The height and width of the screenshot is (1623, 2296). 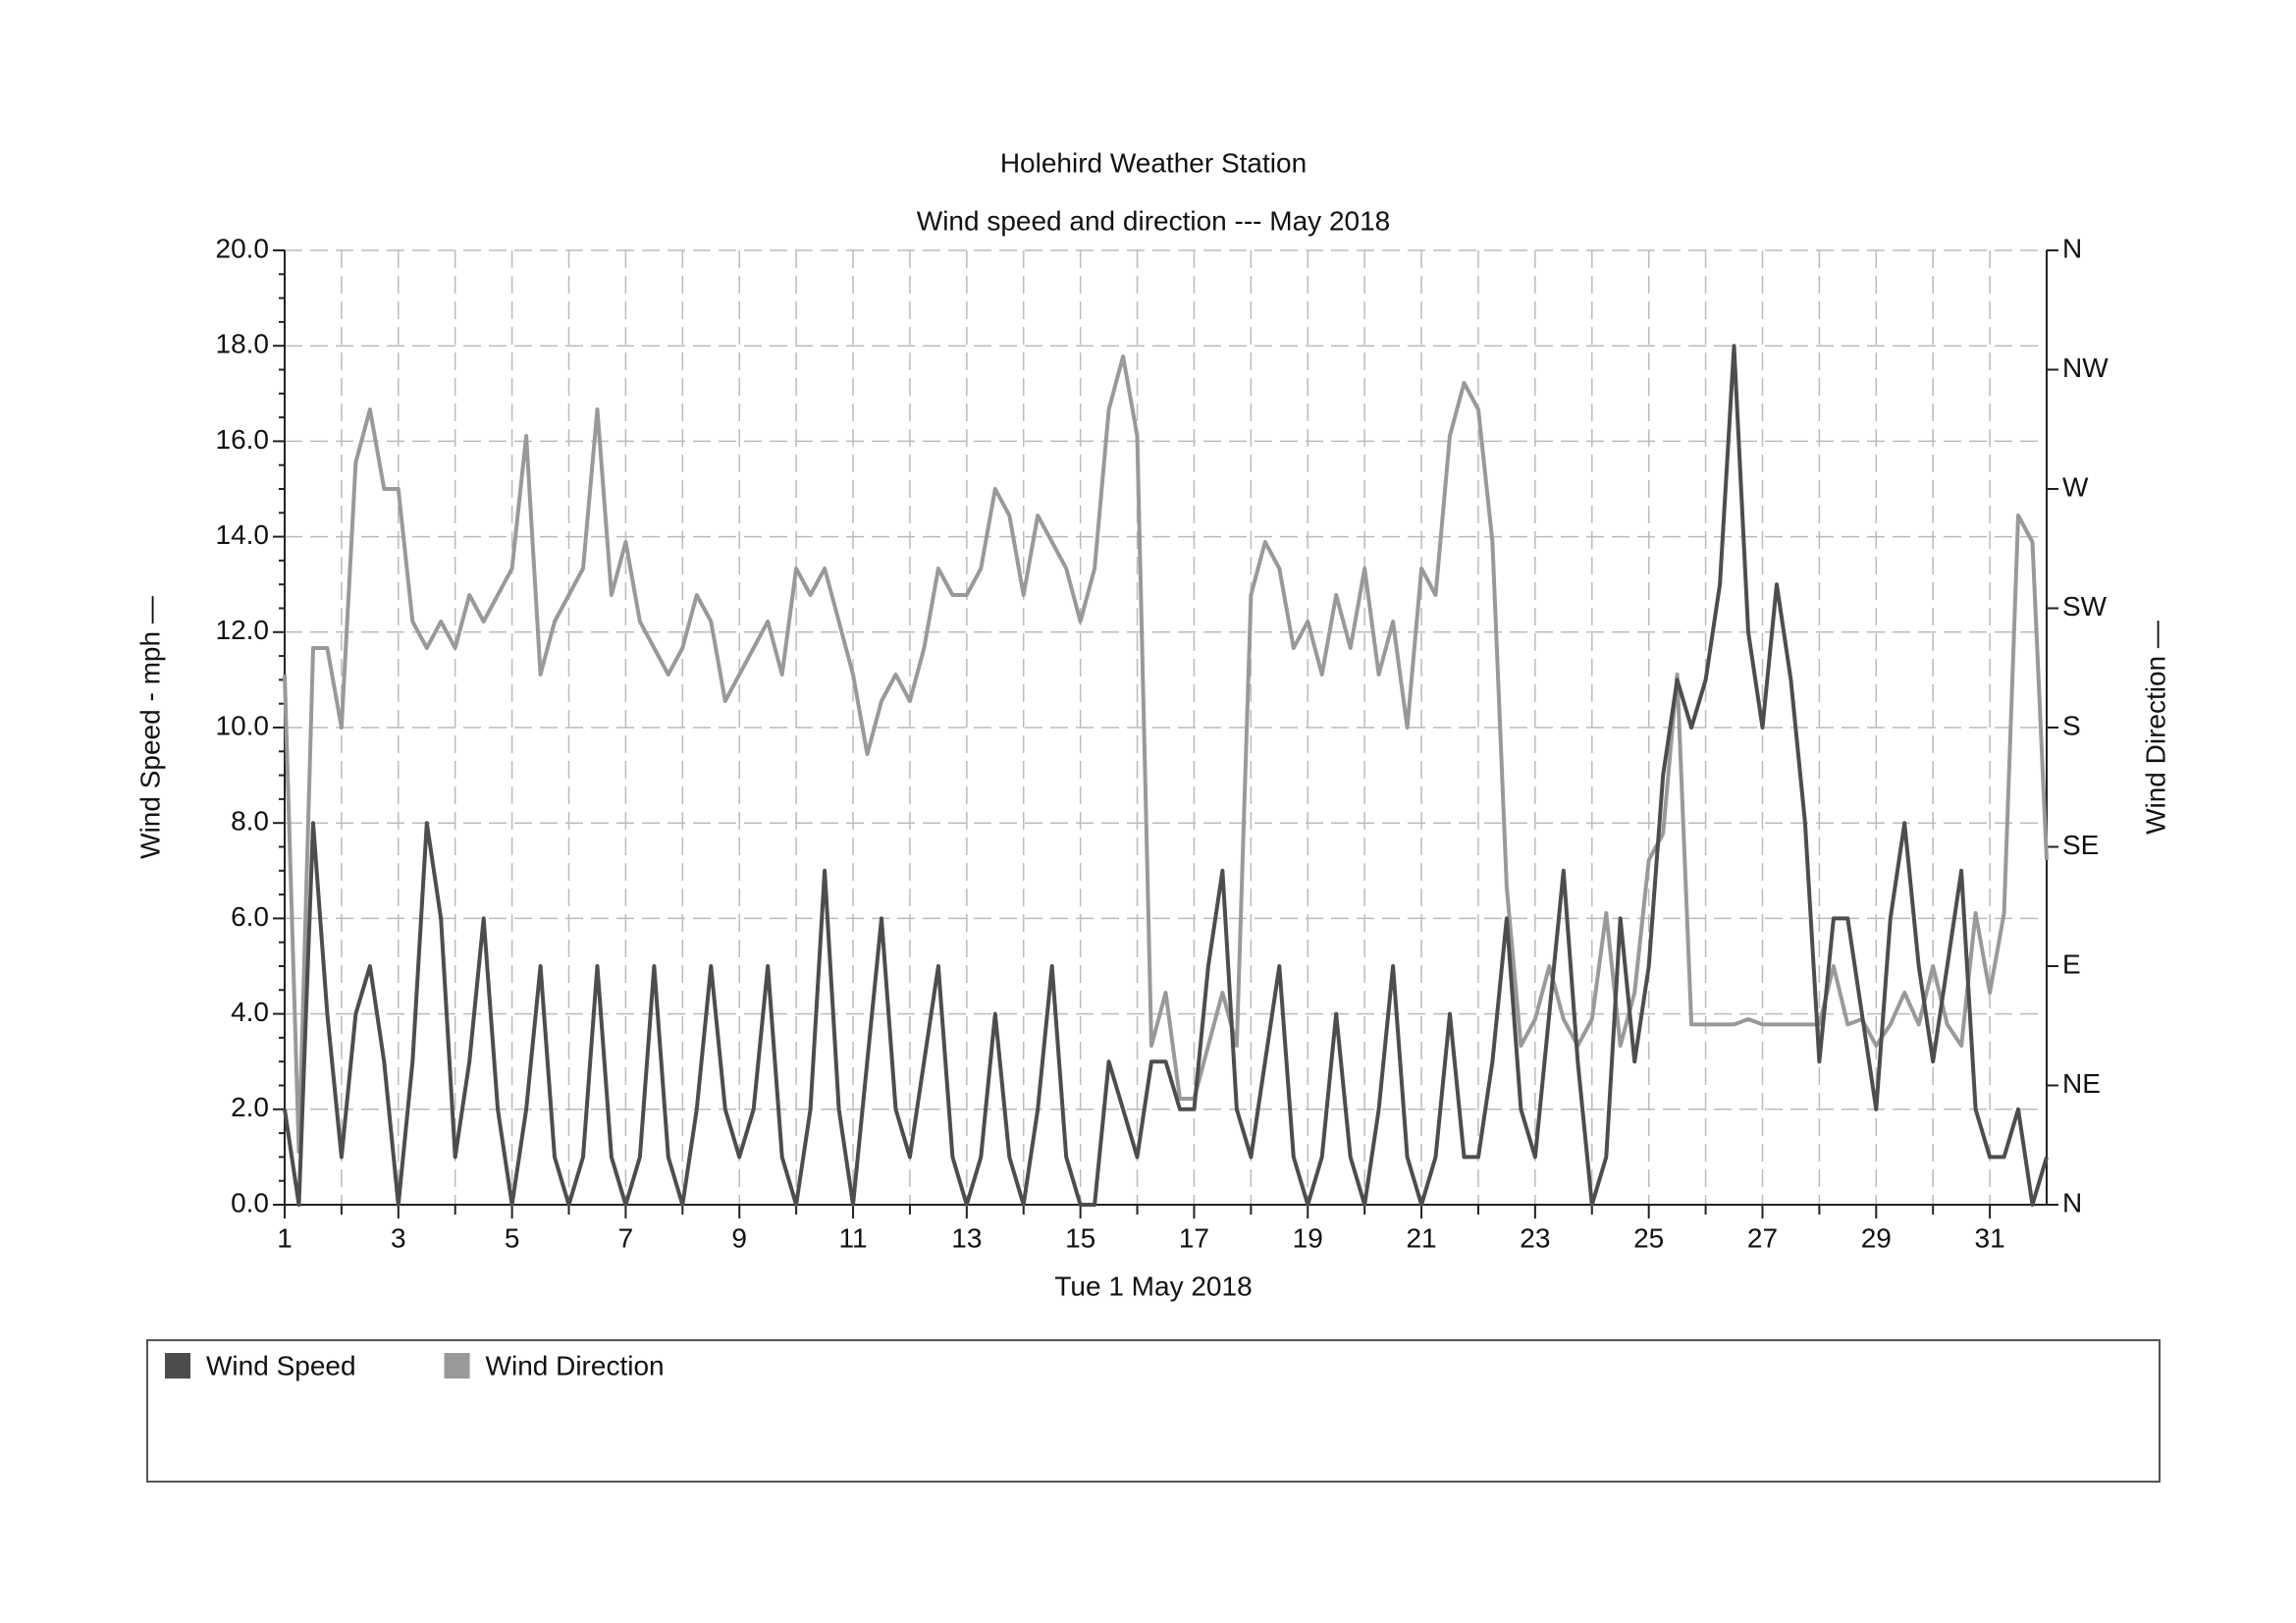 What do you see at coordinates (250, 1107) in the screenshot?
I see `y-tick-label: 2.0` at bounding box center [250, 1107].